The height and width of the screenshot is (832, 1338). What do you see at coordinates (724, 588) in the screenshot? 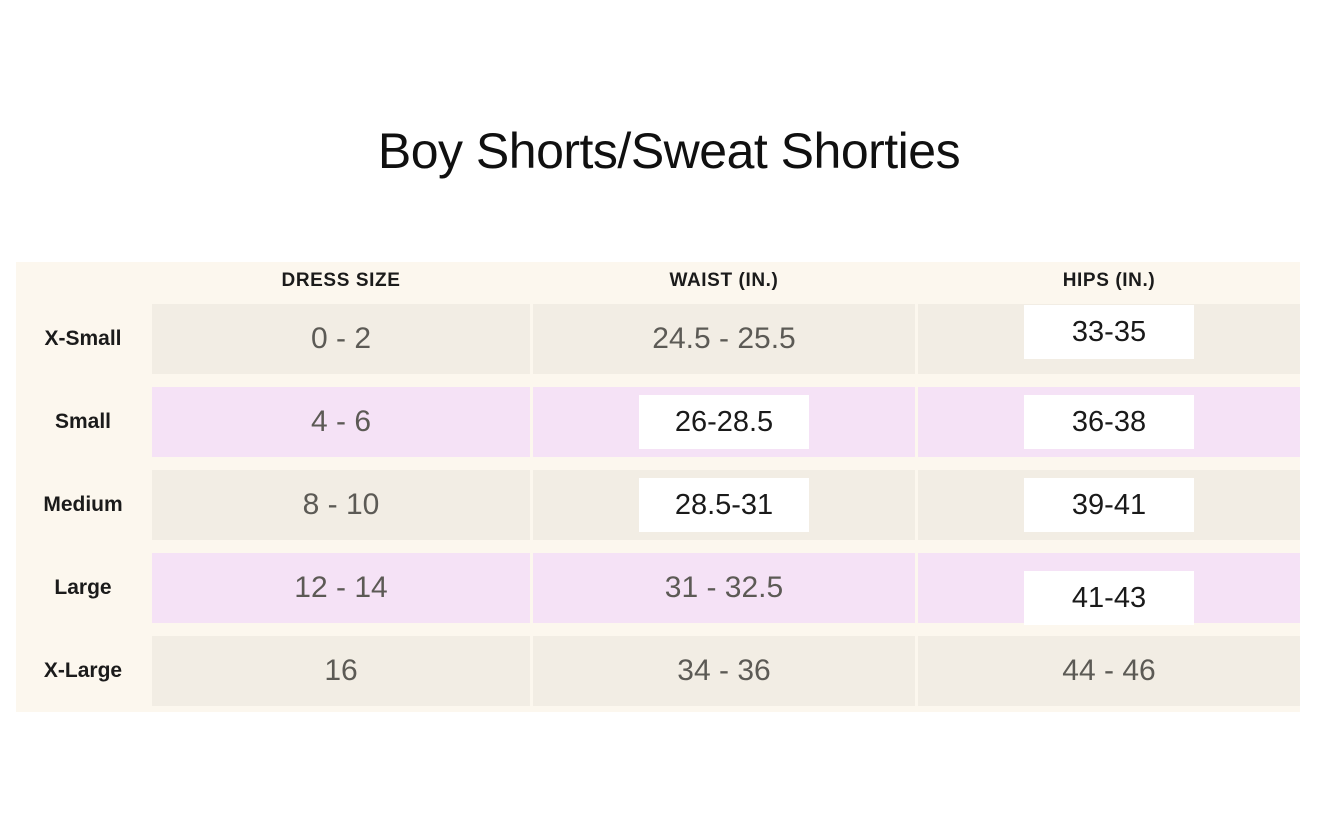
I see `table-cell: 31 - 32.5` at bounding box center [724, 588].